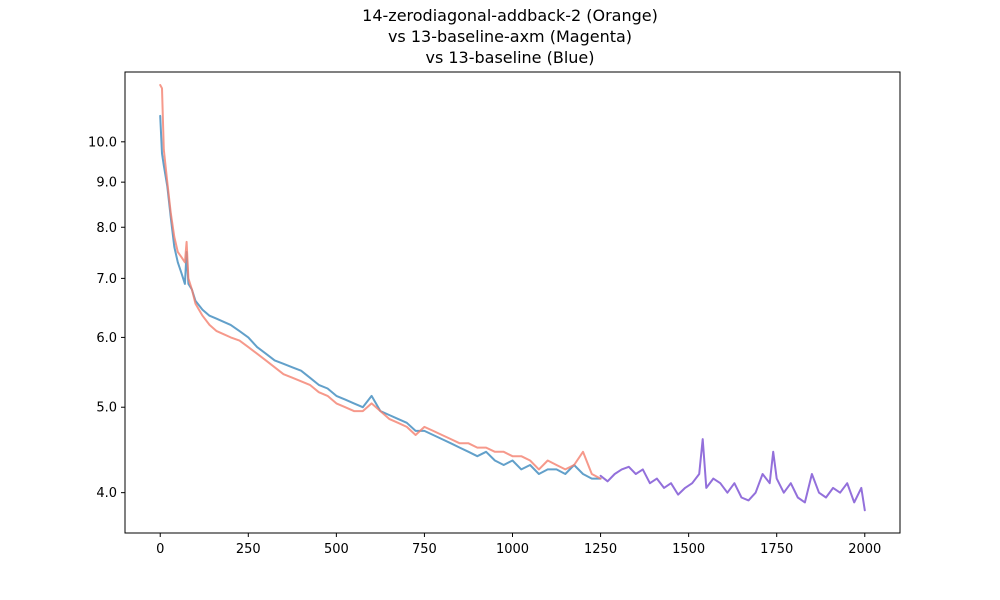  I want to click on y-axis: 4.0 5.0 6.0 7.0 8.0 9.0 10.0, so click(106, 318).